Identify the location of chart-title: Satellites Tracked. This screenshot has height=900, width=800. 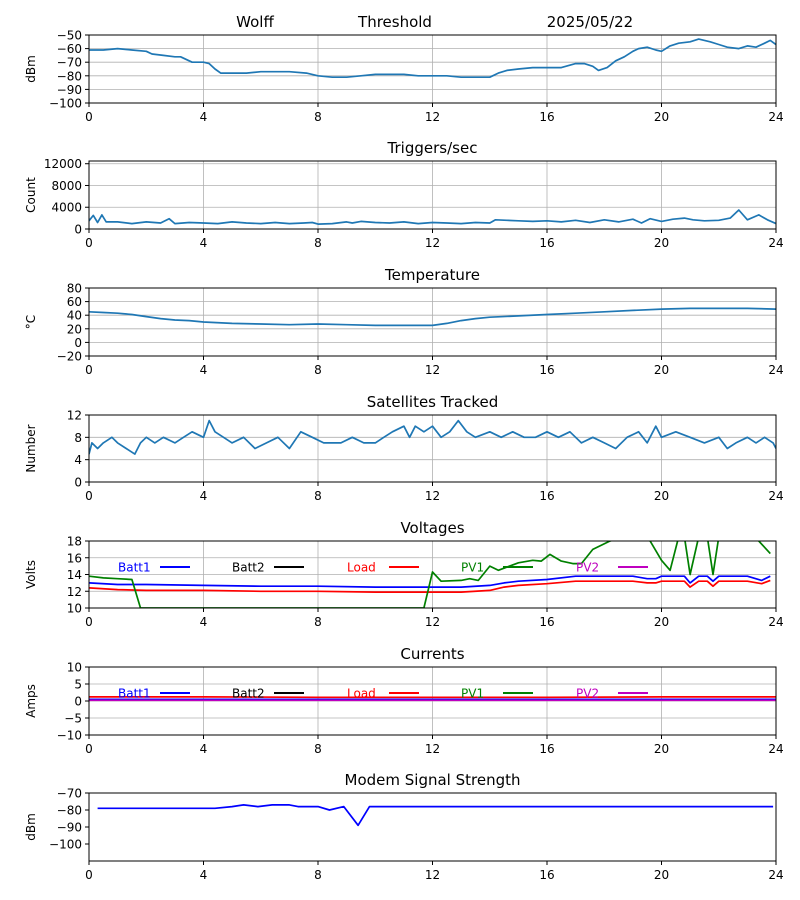
(432, 402).